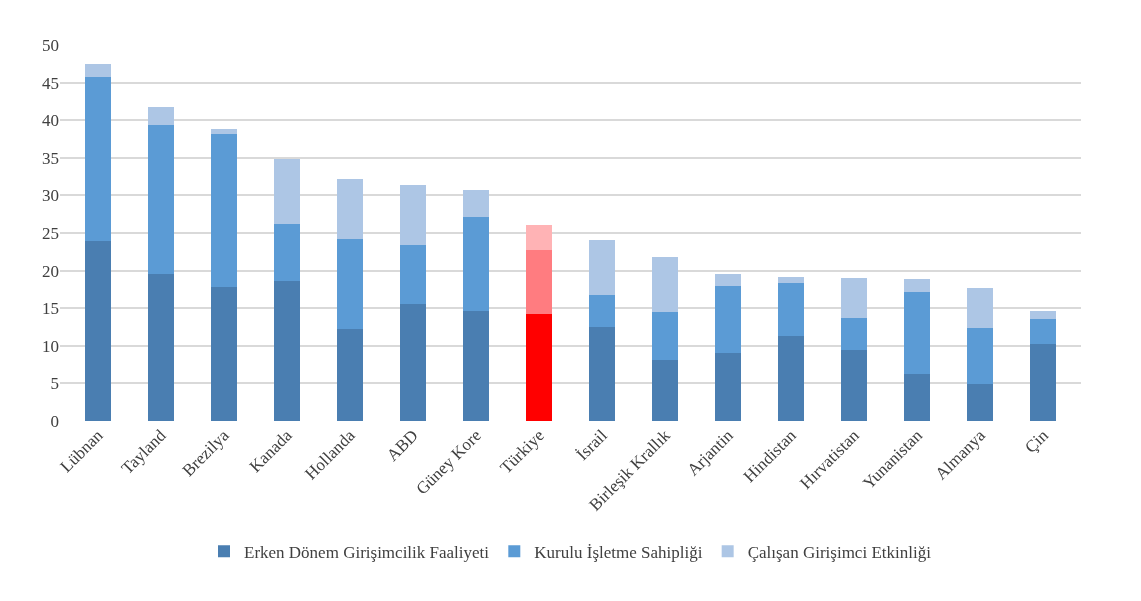  I want to click on x-tick-label: Çin, so click(1037, 441).